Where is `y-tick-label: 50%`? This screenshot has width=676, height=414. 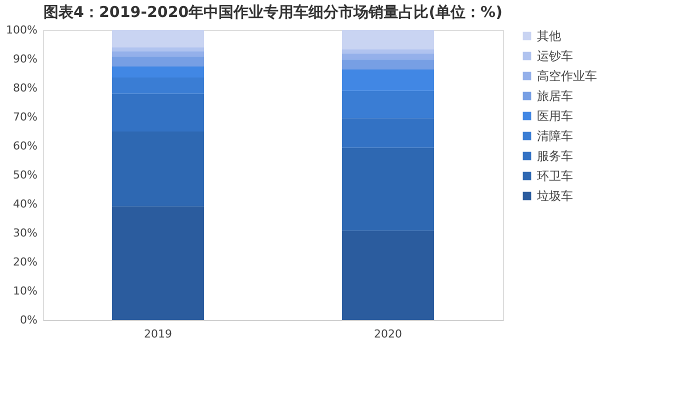
y-tick-label: 50% is located at coordinates (25, 175).